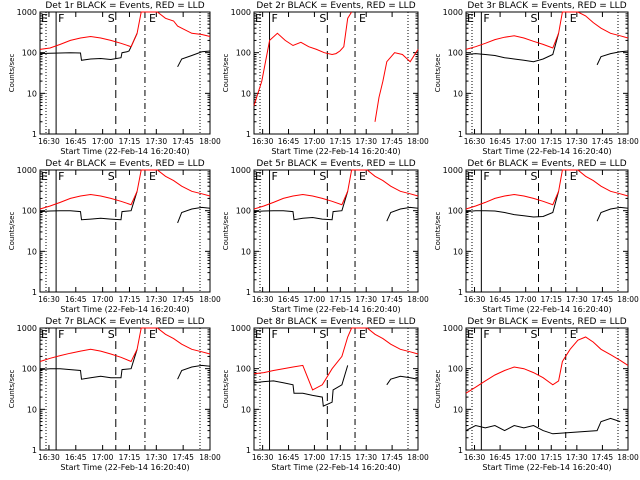 The height and width of the screenshot is (480, 640). Describe the element at coordinates (124, 6) in the screenshot. I see `panel-title: Det 1r BLACK = Events, RED = LLD` at that location.